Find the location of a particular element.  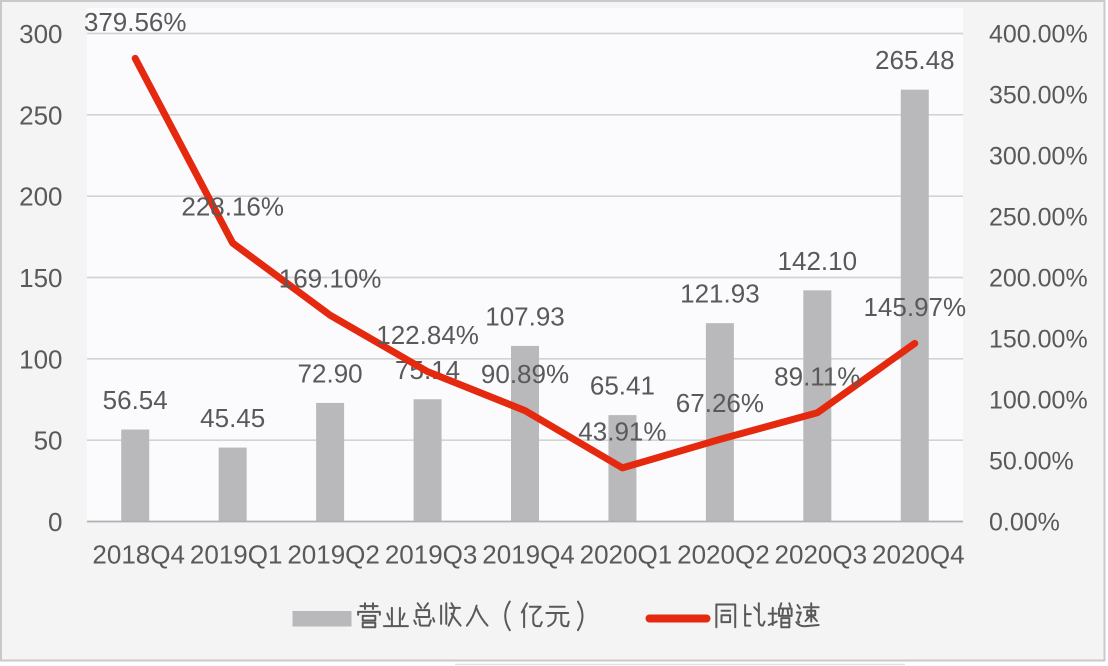

svg-text: 2019Q1 is located at coordinates (236, 555).